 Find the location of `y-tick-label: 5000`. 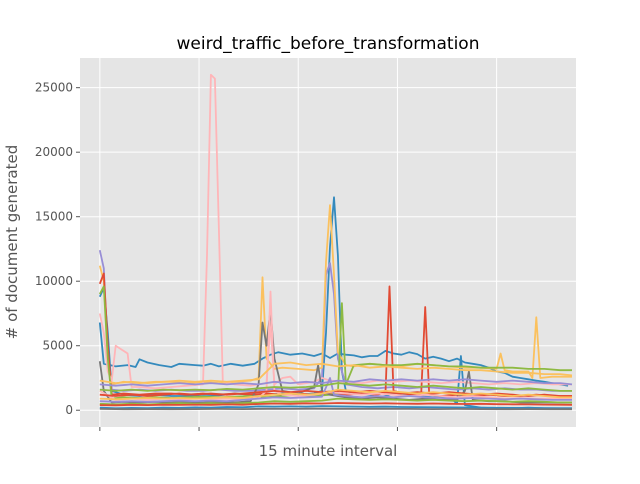

y-tick-label: 5000 is located at coordinates (57, 346).